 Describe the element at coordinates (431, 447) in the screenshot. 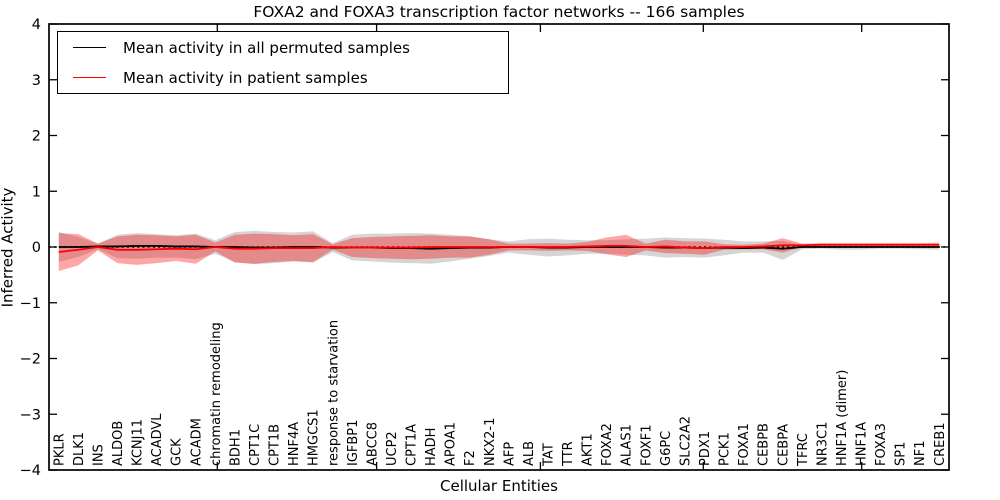

I see `x-tick-label: HADH` at that location.